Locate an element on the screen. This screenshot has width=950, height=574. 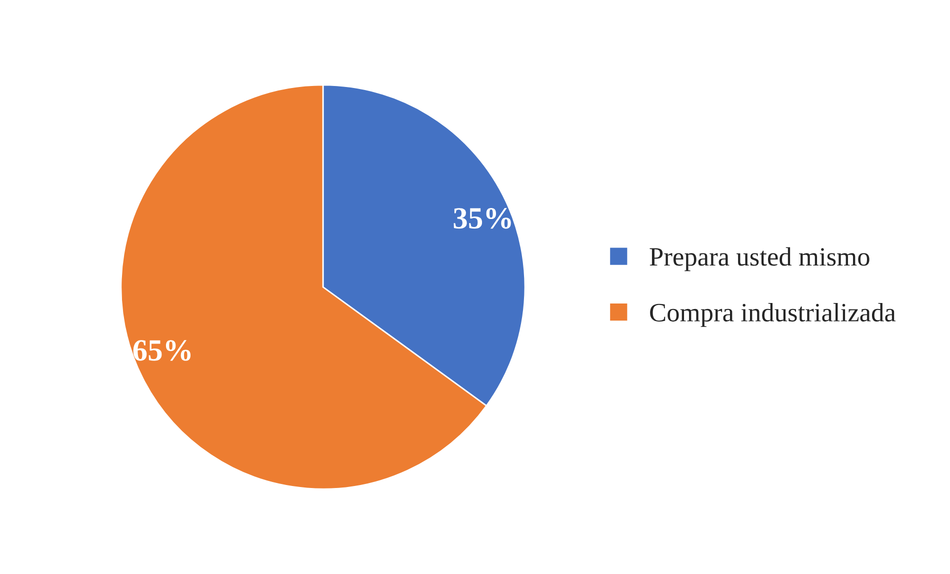
data-label: 65% is located at coordinates (162, 350).